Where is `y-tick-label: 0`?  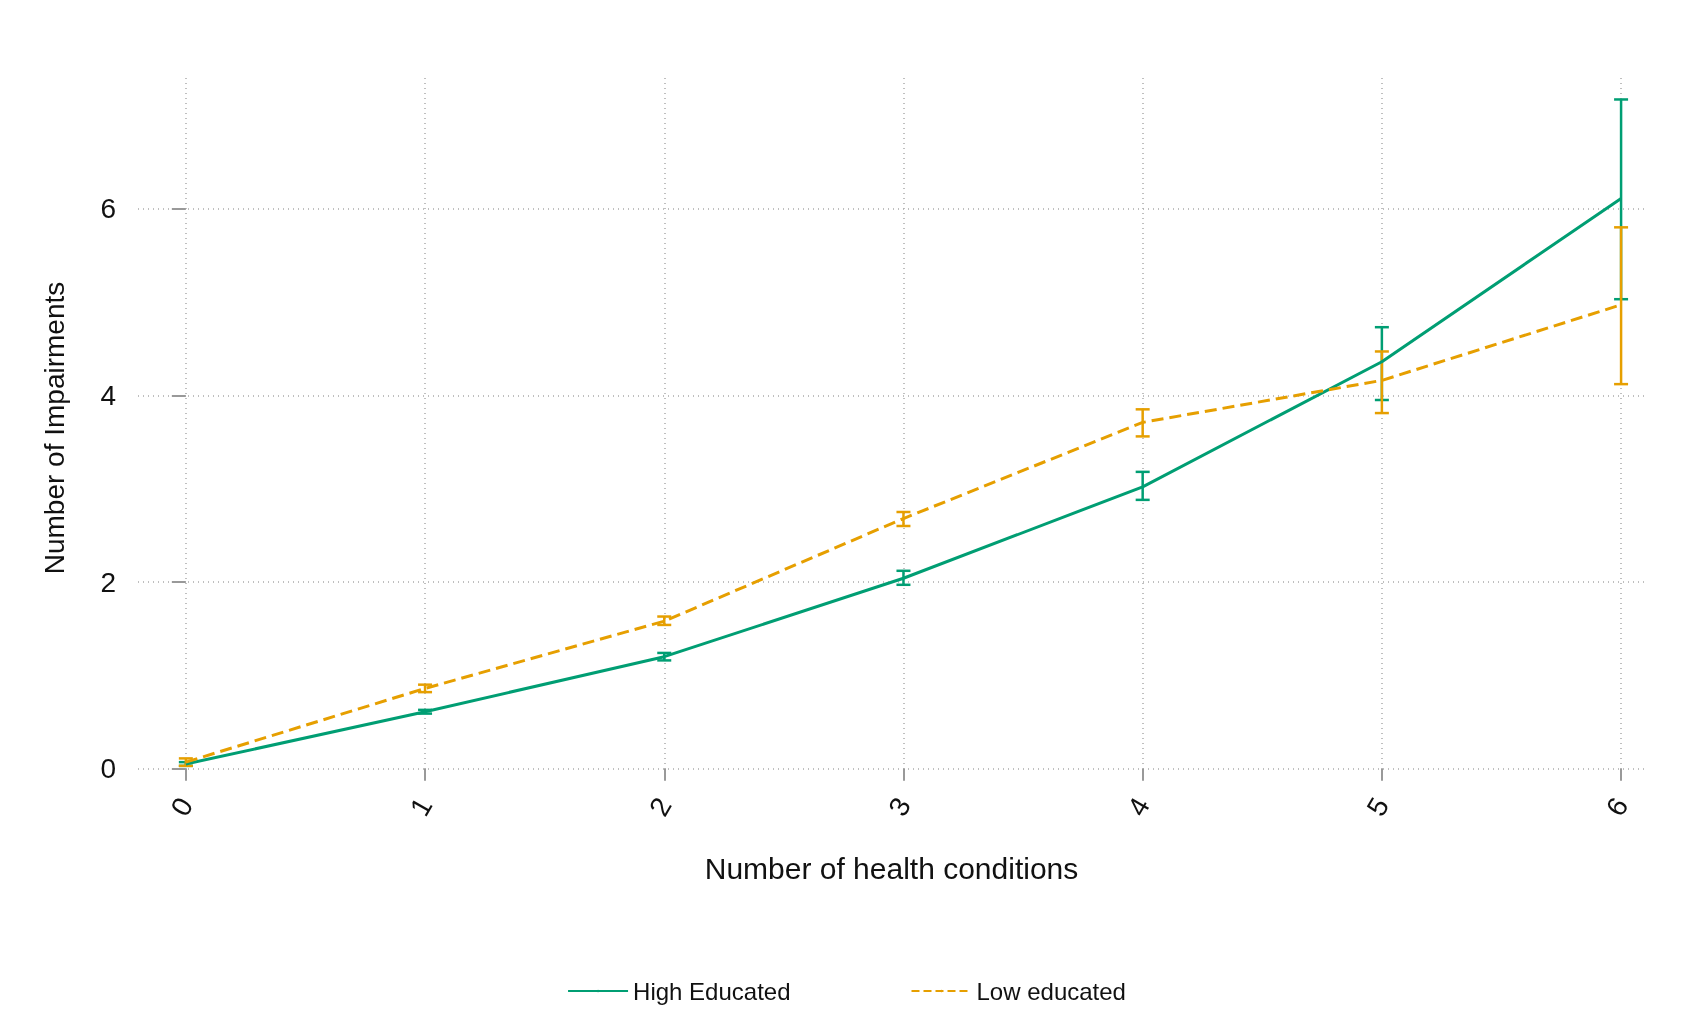 y-tick-label: 0 is located at coordinates (108, 769).